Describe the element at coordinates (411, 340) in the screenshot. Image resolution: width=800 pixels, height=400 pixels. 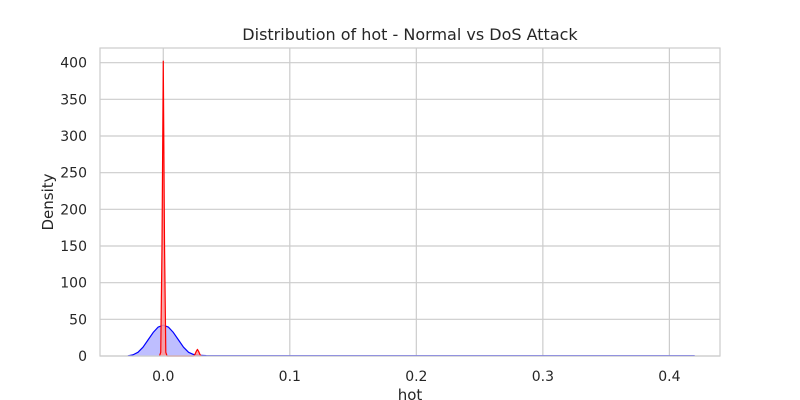
I see `series-1-area` at that location.